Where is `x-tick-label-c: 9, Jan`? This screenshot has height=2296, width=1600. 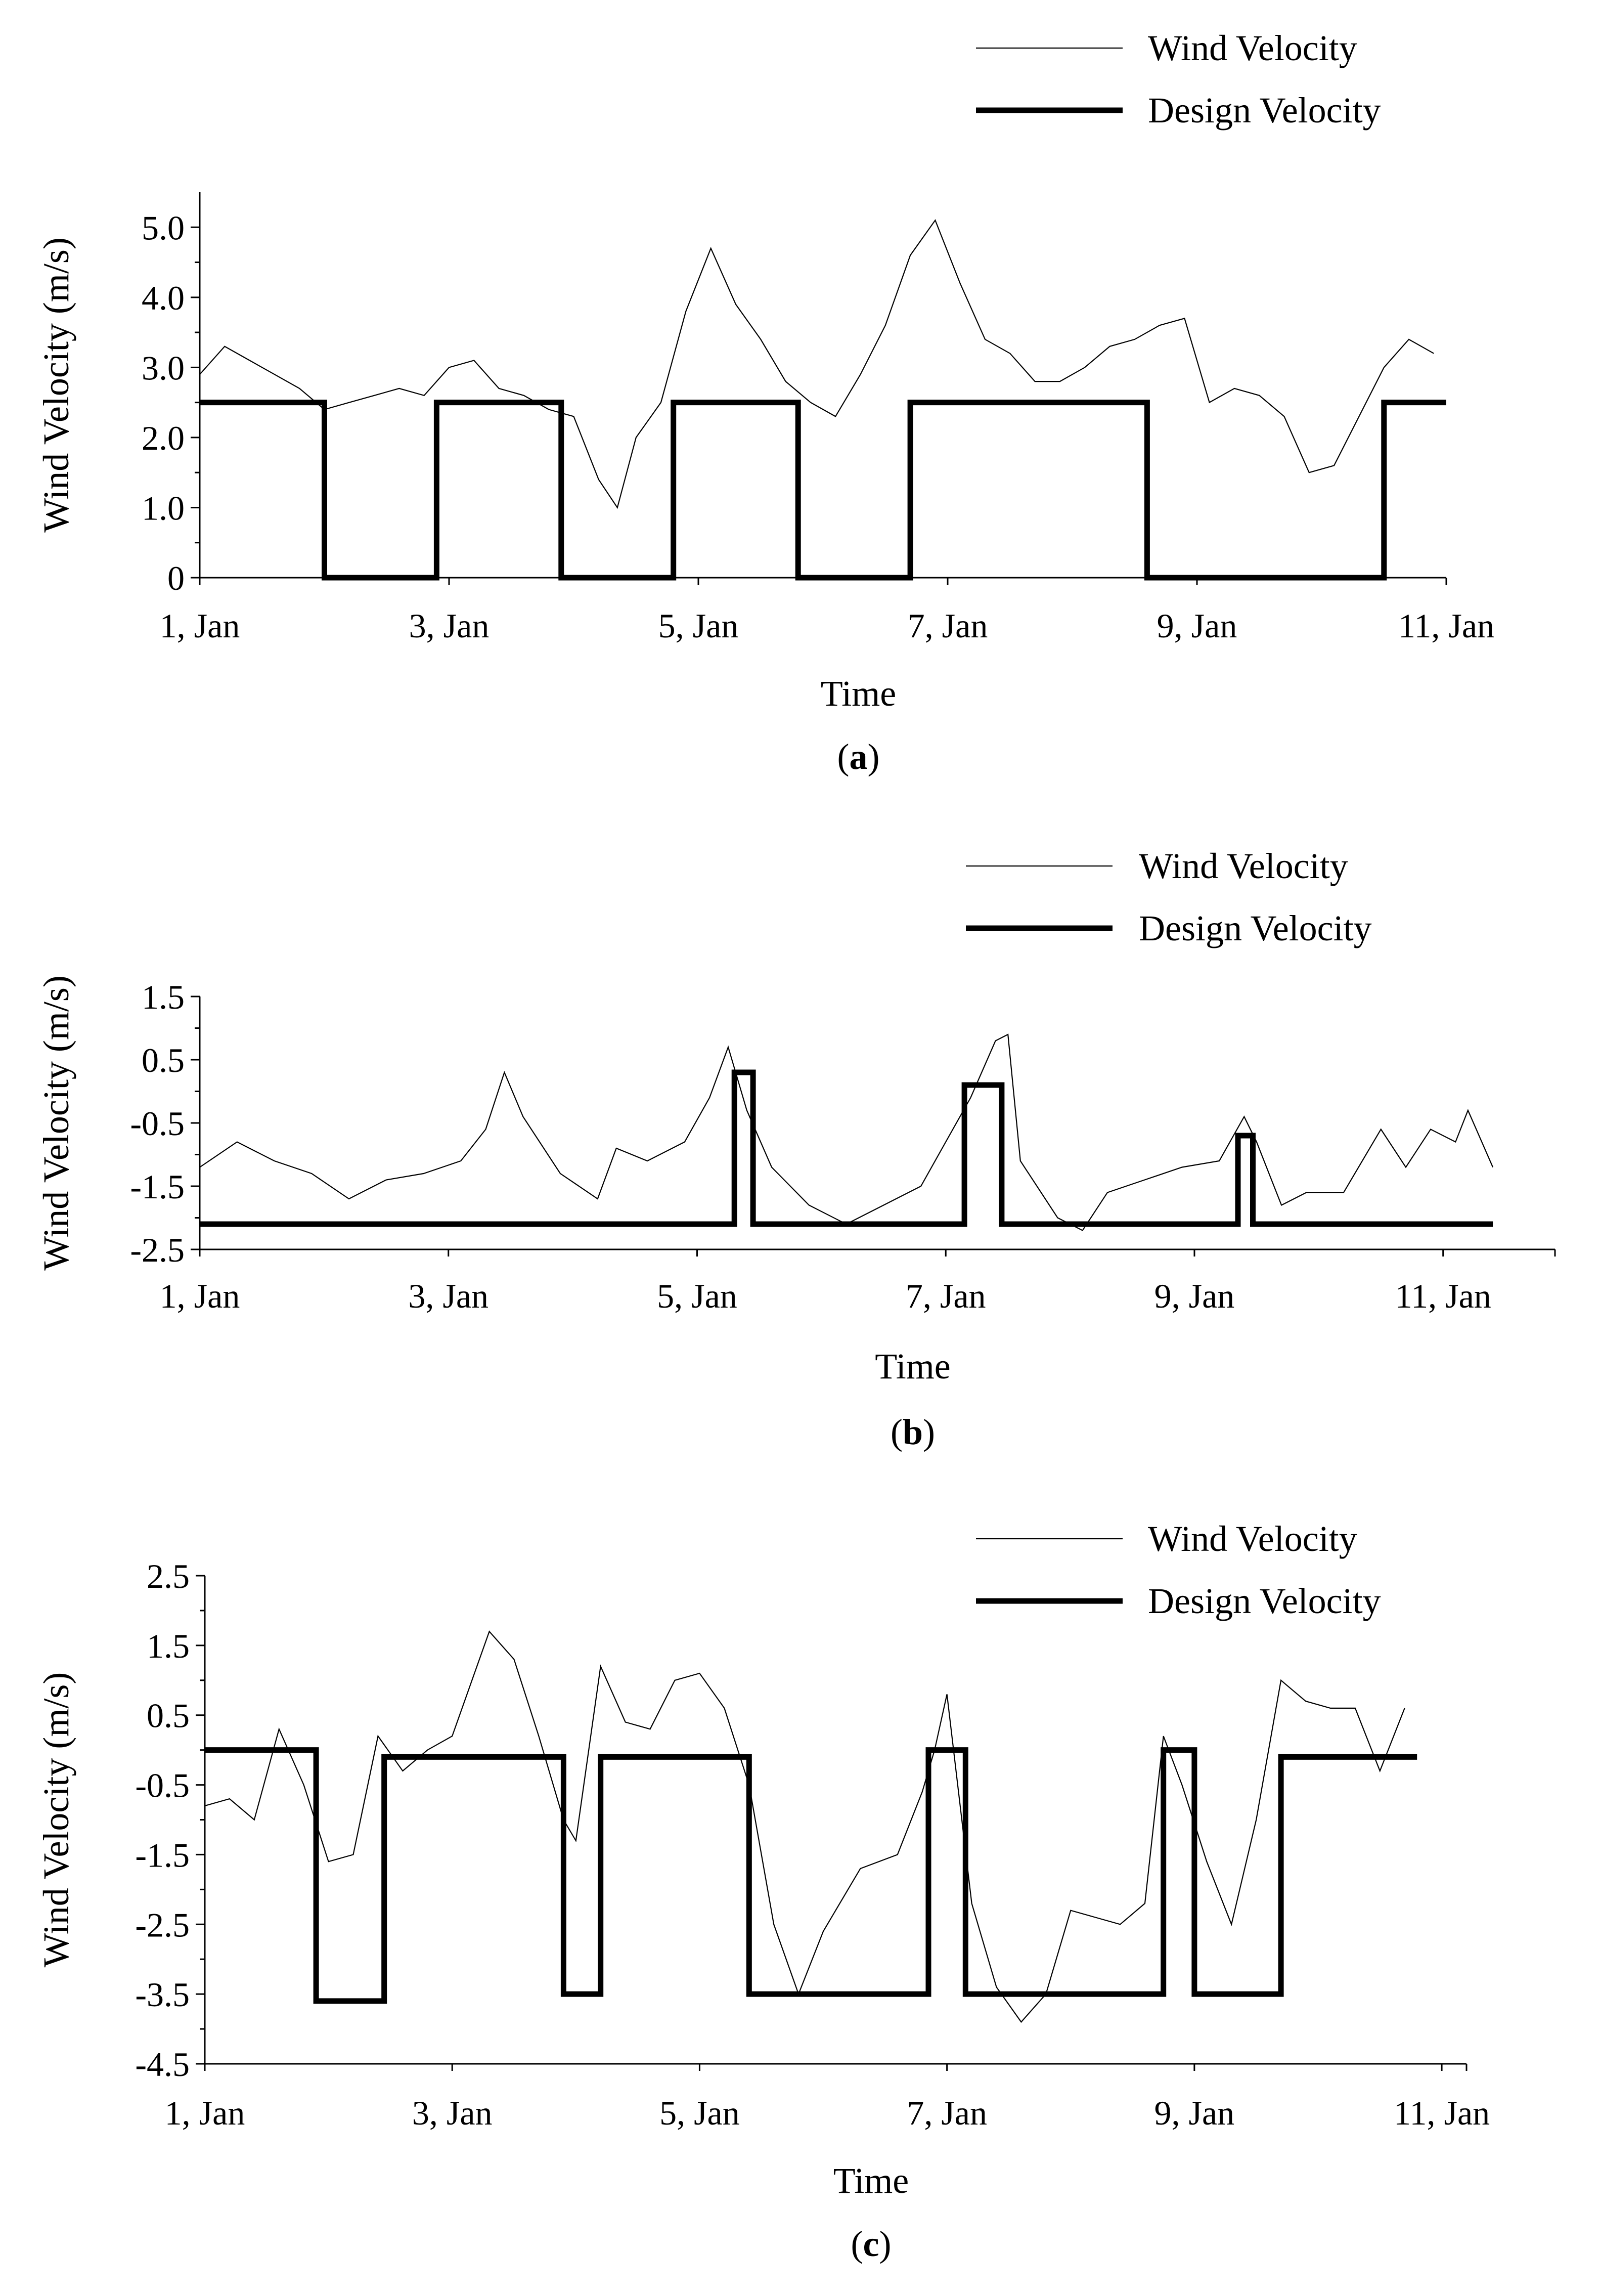 x-tick-label-c: 9, Jan is located at coordinates (1194, 2113).